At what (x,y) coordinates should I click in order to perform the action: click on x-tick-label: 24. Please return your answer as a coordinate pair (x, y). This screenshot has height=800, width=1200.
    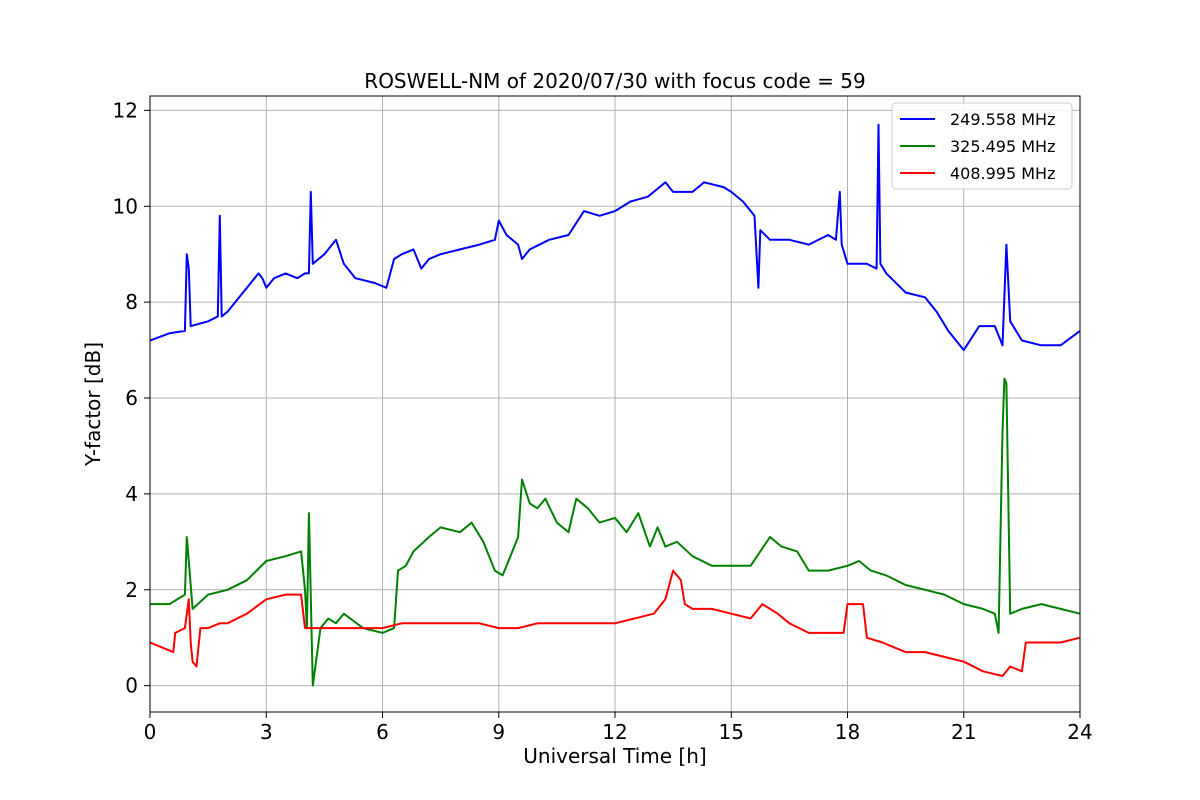
    Looking at the image, I should click on (1079, 732).